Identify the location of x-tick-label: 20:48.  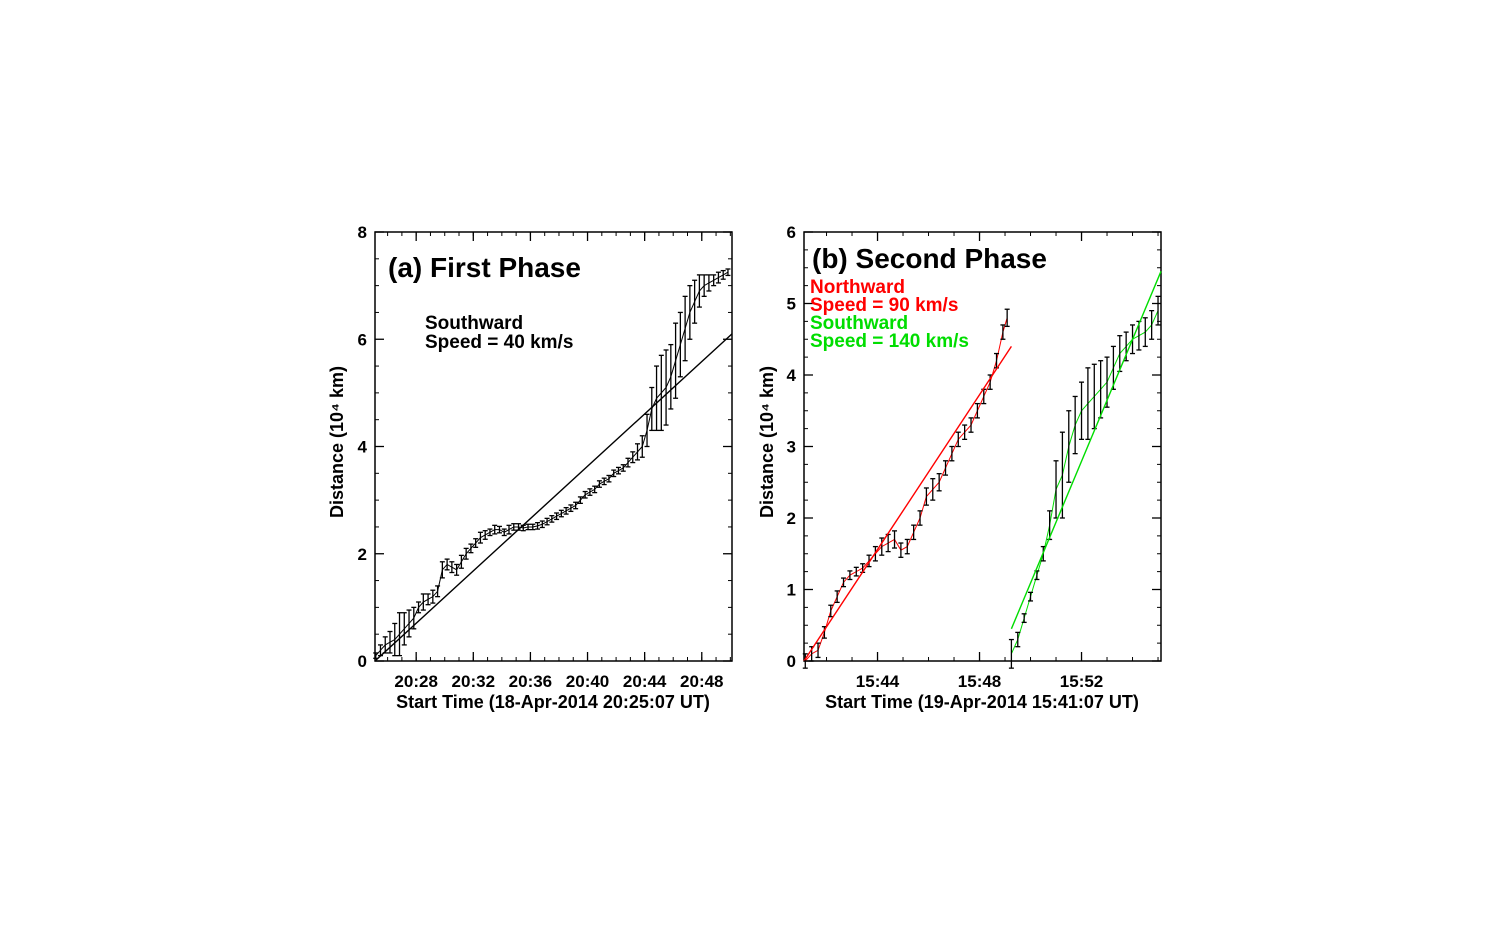
(701, 681).